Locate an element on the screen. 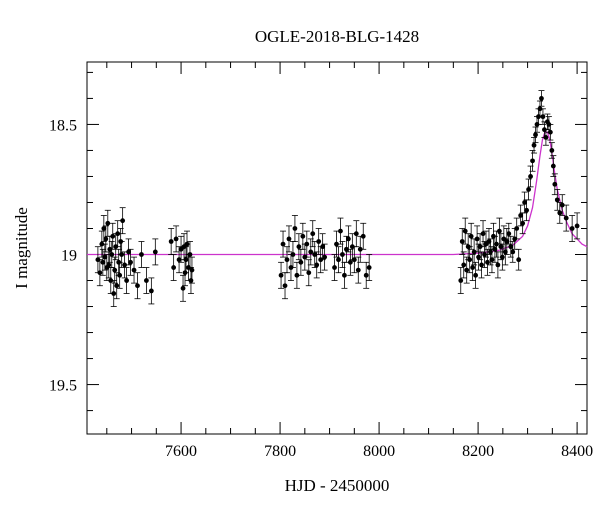 This screenshot has height=512, width=600. x-tick-label: 8000 is located at coordinates (379, 451).